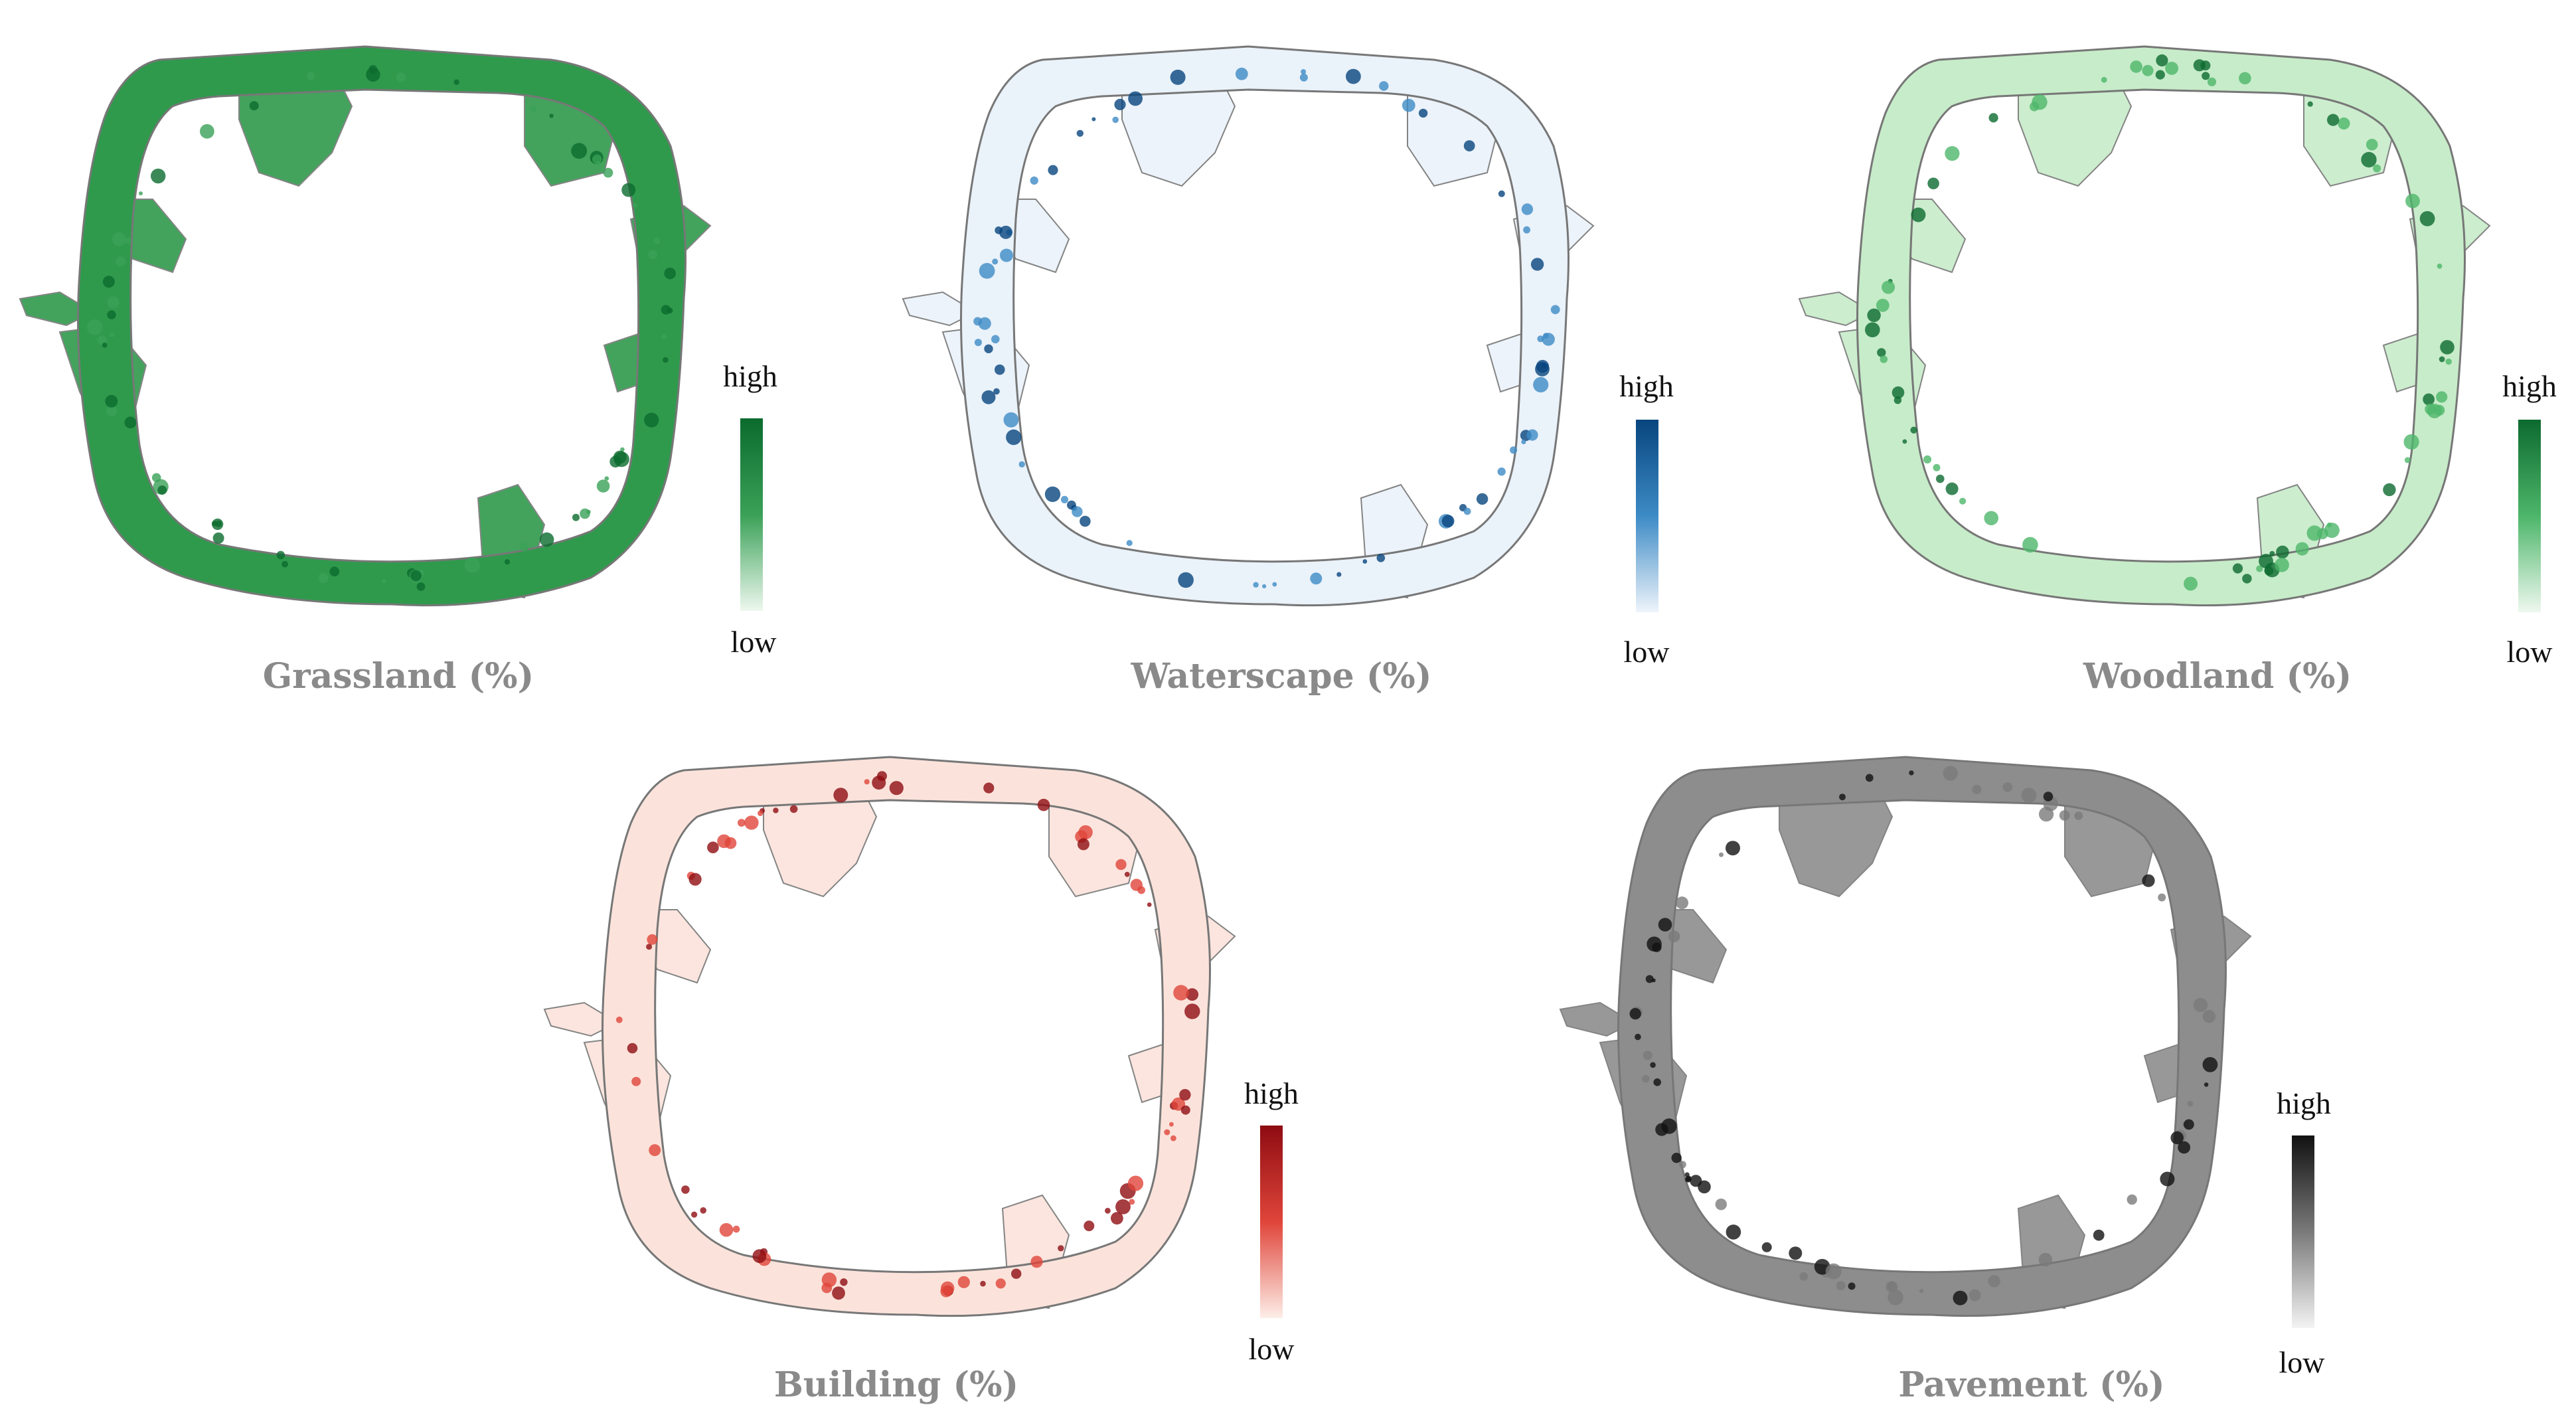 This screenshot has width=2576, height=1427. Describe the element at coordinates (1248, 326) in the screenshot. I see `waterscape-map` at that location.